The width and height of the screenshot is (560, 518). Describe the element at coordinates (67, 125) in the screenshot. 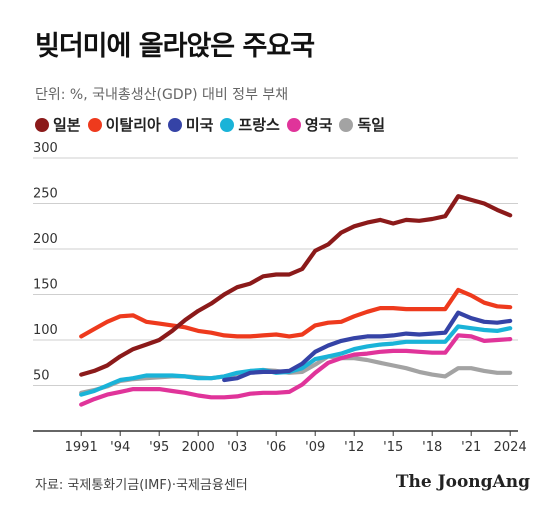

I see `legend-label-japan: 일본` at that location.